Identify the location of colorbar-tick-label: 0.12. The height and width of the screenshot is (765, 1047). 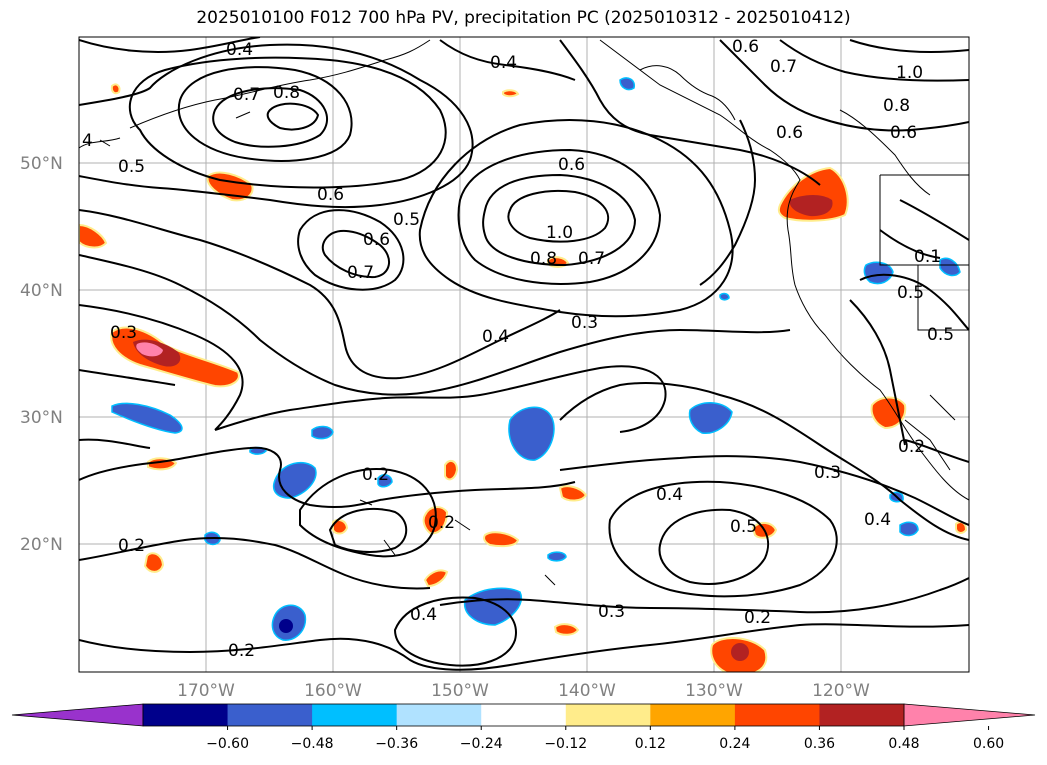
(650, 744).